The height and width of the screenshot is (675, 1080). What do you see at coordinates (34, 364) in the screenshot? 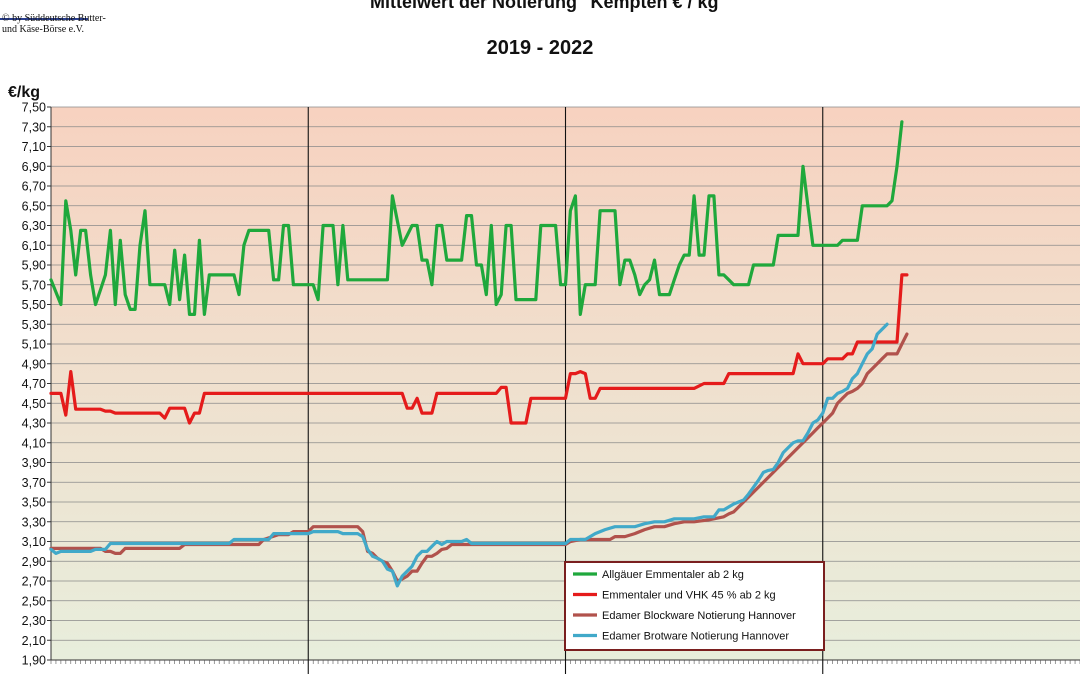
I see `y-tick-label: 4,90` at bounding box center [34, 364].